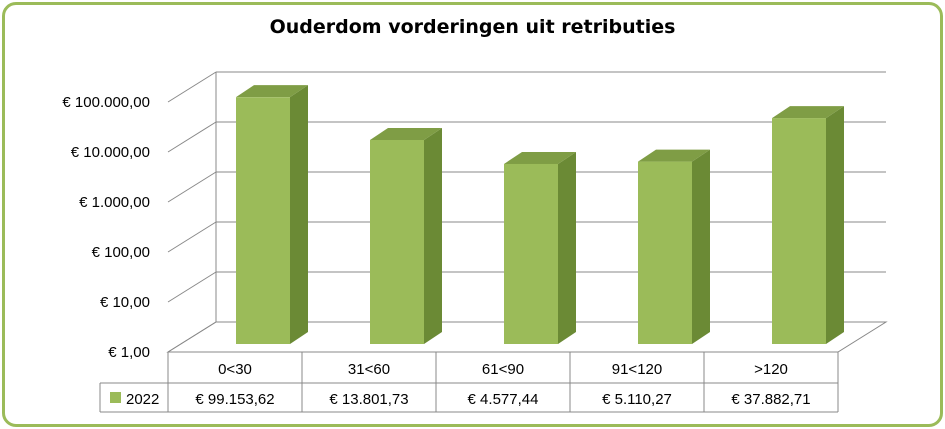 Image resolution: width=945 pixels, height=429 pixels. What do you see at coordinates (114, 202) in the screenshot?
I see `y-tick-label: € 1.000,00` at bounding box center [114, 202].